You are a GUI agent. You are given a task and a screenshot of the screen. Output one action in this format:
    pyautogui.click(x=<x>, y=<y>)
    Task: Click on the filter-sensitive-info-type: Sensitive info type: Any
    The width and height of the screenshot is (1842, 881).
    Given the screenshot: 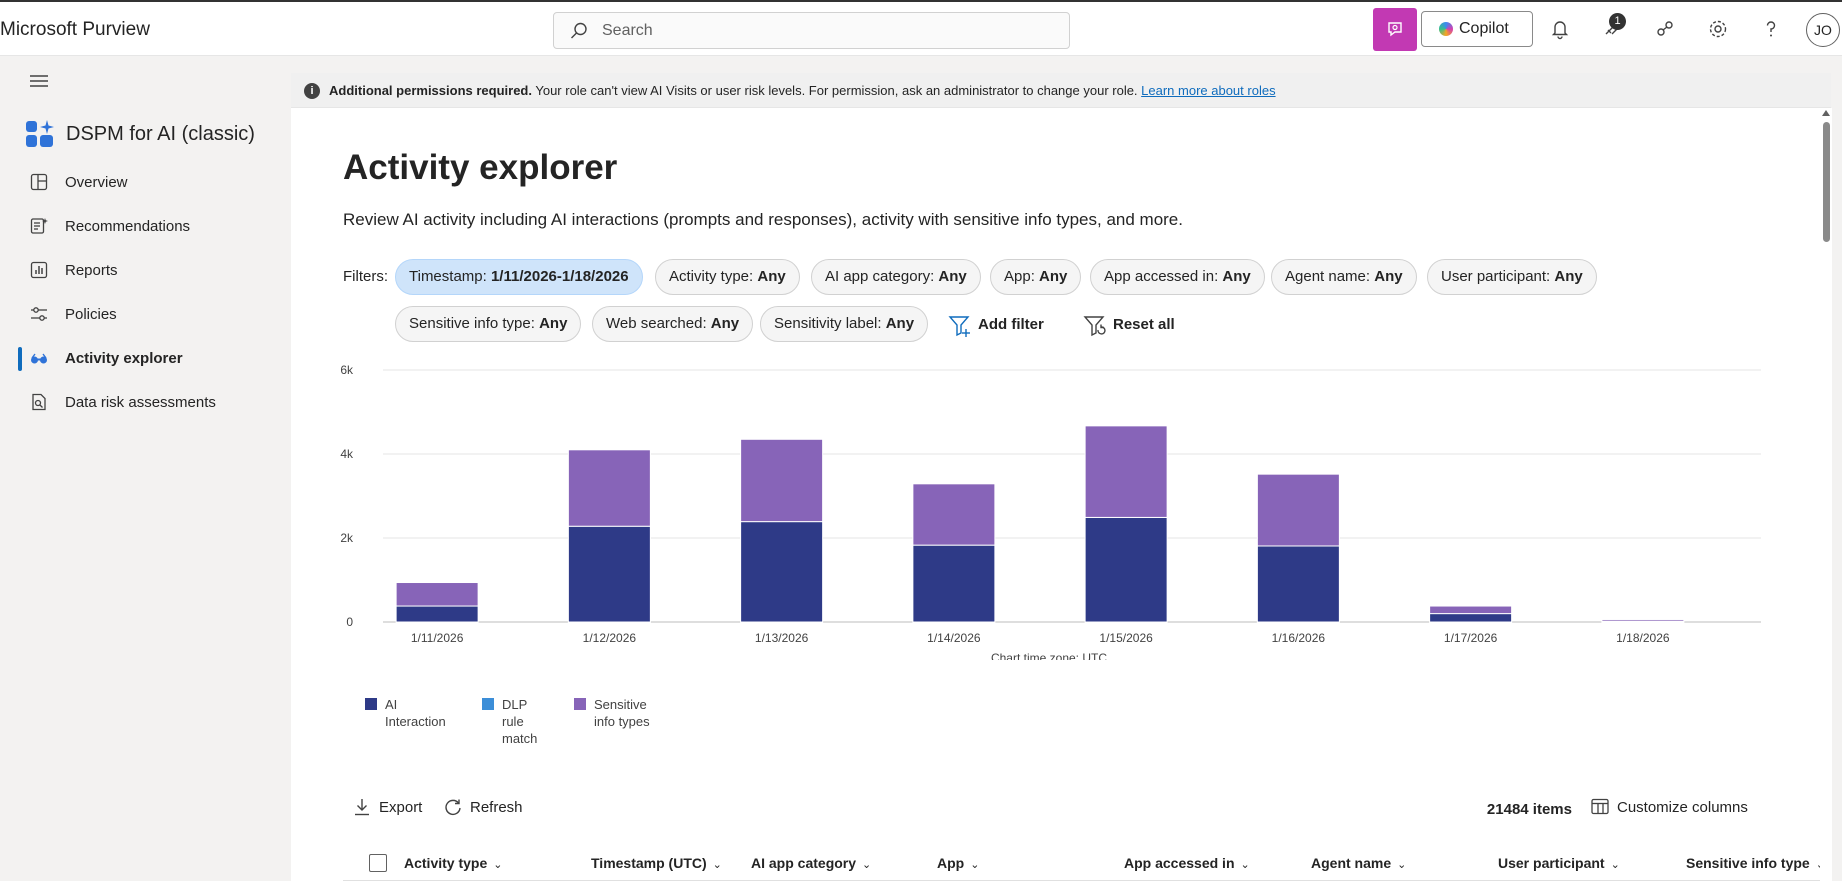 What is the action you would take?
    pyautogui.click(x=488, y=324)
    